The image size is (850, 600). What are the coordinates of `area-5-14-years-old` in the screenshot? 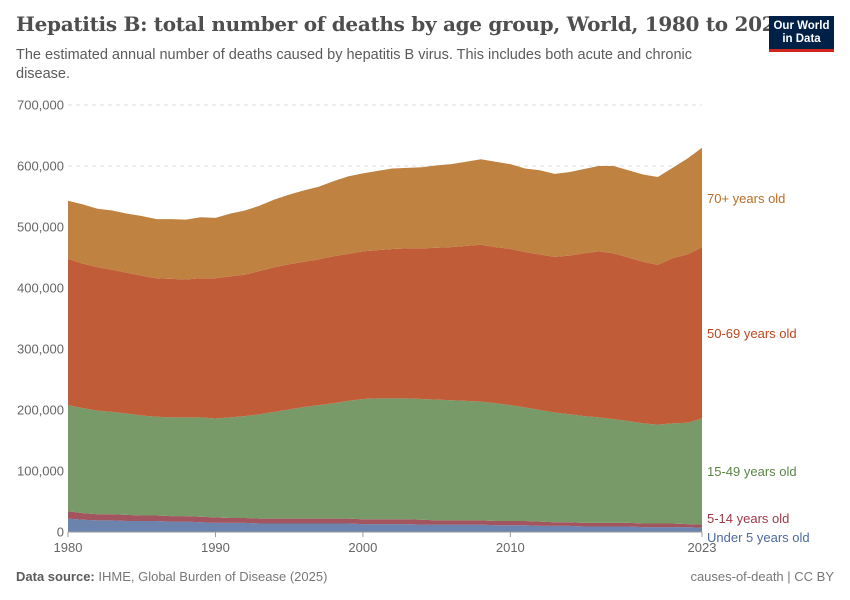 It's located at (385, 519).